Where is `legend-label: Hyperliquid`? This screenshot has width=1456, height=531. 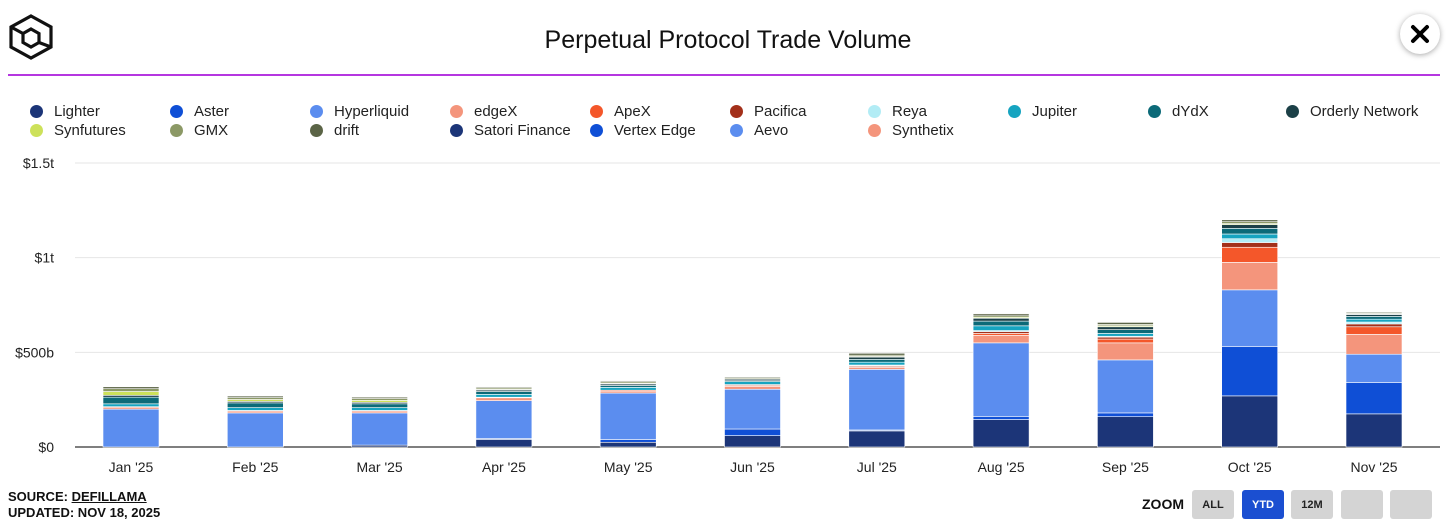
legend-label: Hyperliquid is located at coordinates (372, 111).